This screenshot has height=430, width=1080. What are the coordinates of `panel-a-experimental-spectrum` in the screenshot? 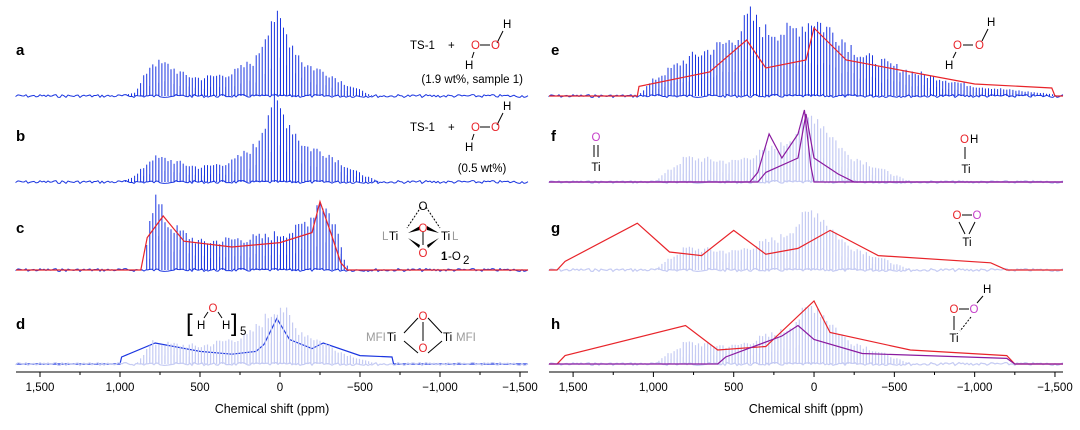 It's located at (272, 54).